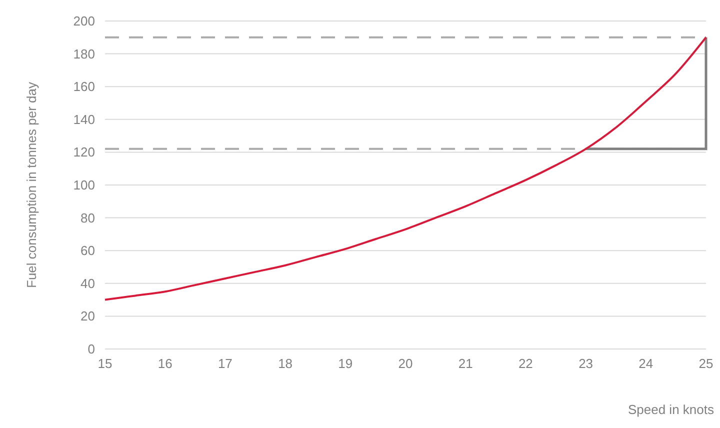  Describe the element at coordinates (84, 152) in the screenshot. I see `y-tick-label: 120` at that location.